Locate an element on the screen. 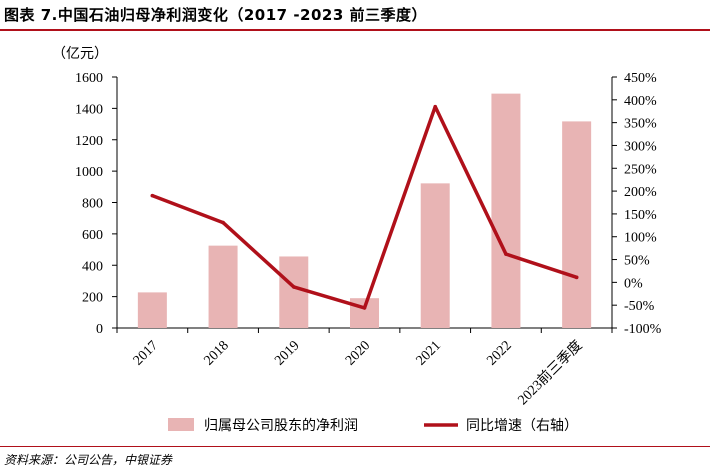 The image size is (710, 473). right-axis-tick-label: 450% is located at coordinates (640, 78).